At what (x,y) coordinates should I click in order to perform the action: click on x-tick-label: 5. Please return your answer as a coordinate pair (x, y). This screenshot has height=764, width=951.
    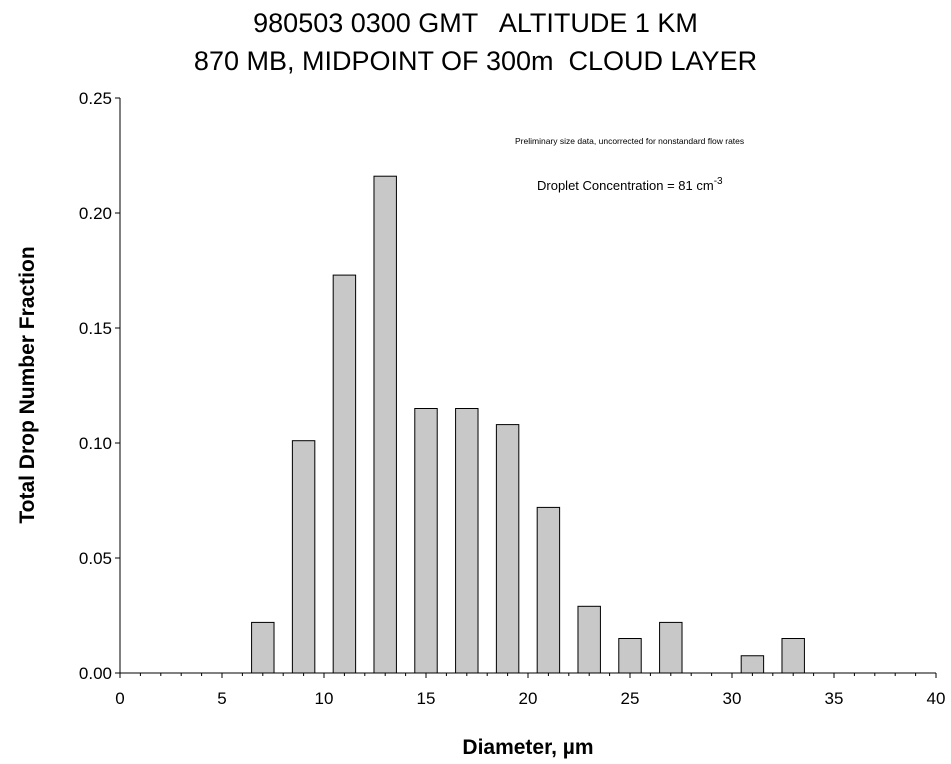
    Looking at the image, I should click on (221, 698).